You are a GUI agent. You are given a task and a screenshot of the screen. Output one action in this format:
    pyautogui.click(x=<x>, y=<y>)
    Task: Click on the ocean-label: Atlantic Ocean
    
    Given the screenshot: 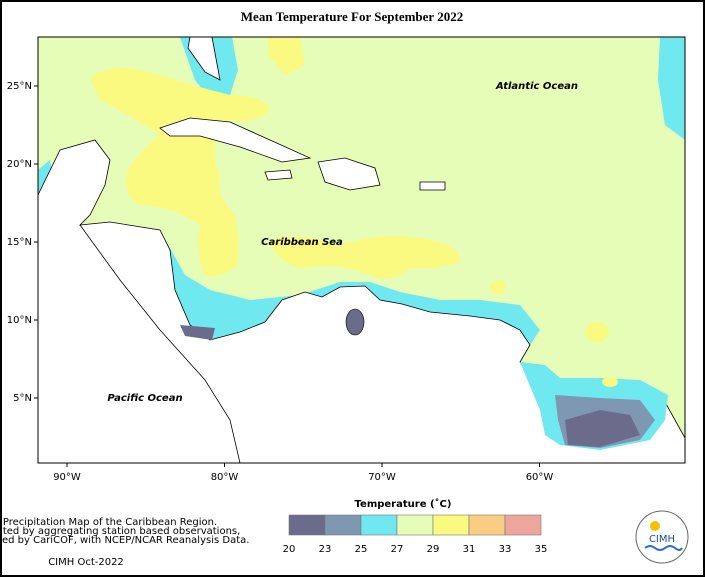 What is the action you would take?
    pyautogui.click(x=536, y=86)
    